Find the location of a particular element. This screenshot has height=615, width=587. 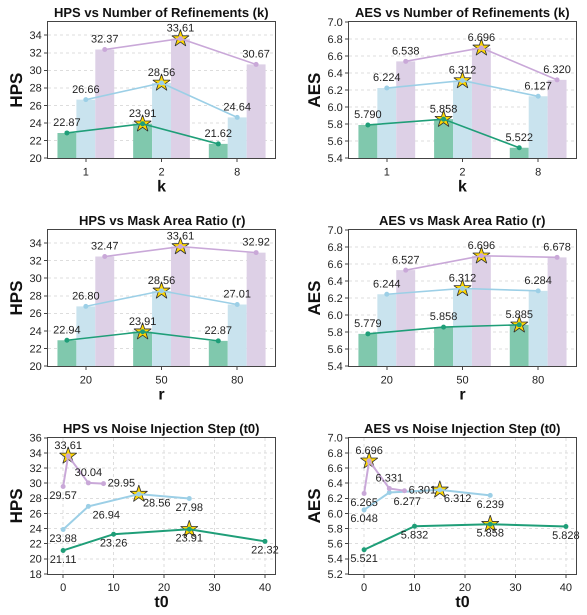

x-tick-label: 8 is located at coordinates (237, 172).